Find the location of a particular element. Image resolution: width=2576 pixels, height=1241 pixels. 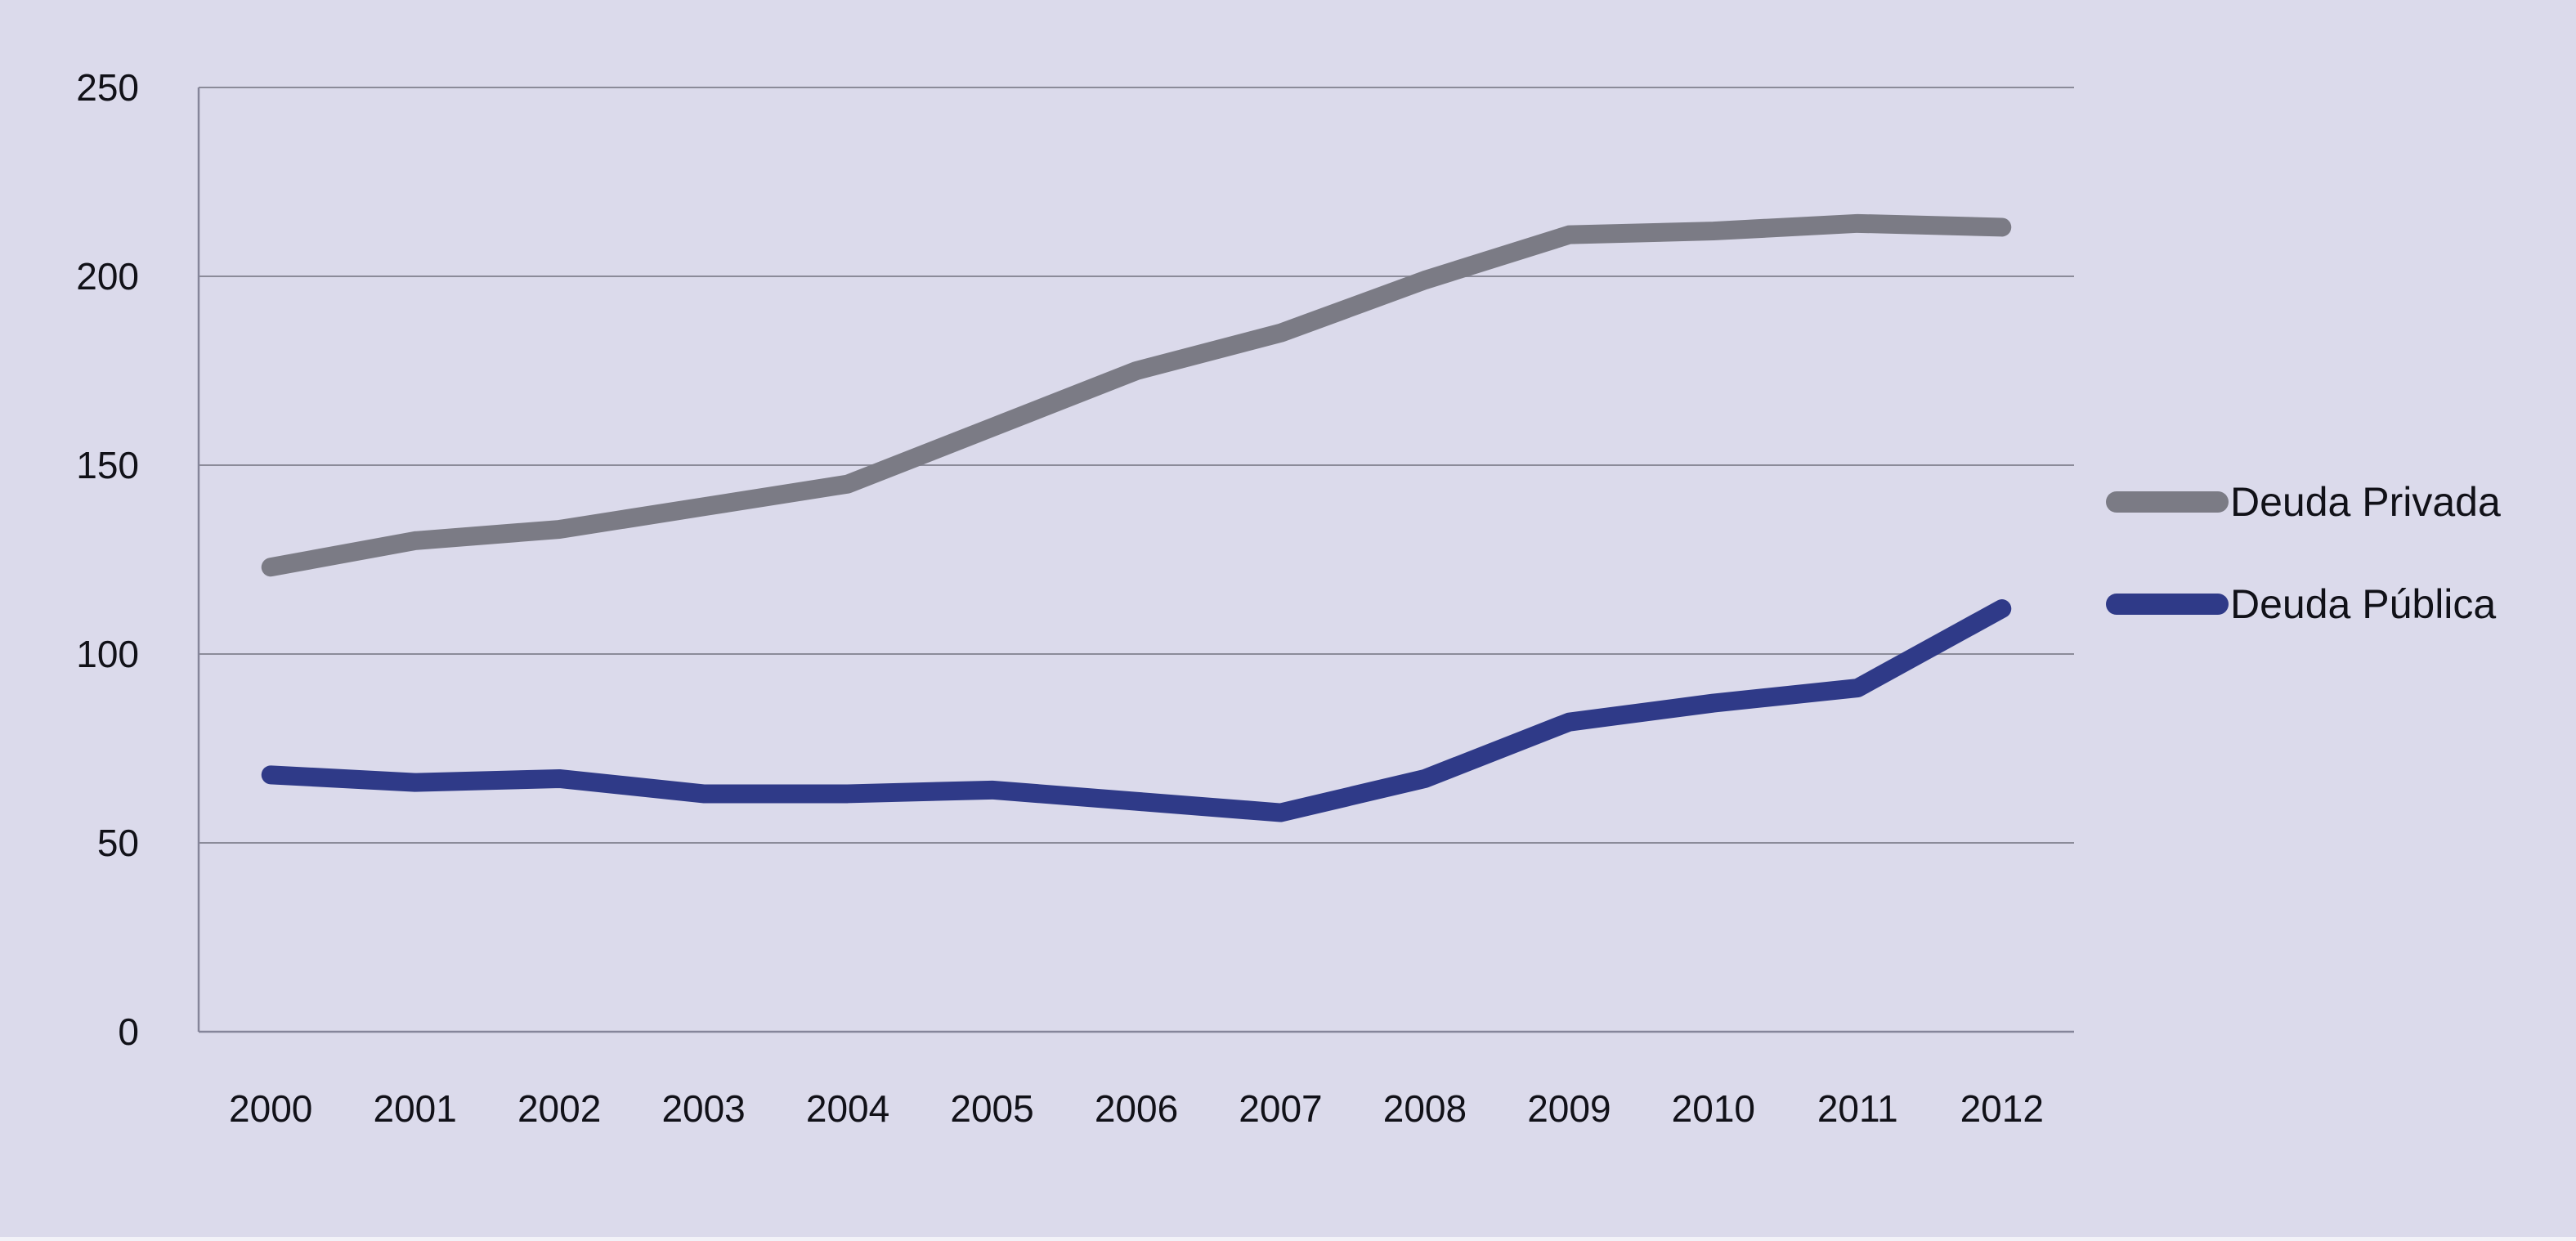

x-tick-label: 2002 is located at coordinates (559, 1108).